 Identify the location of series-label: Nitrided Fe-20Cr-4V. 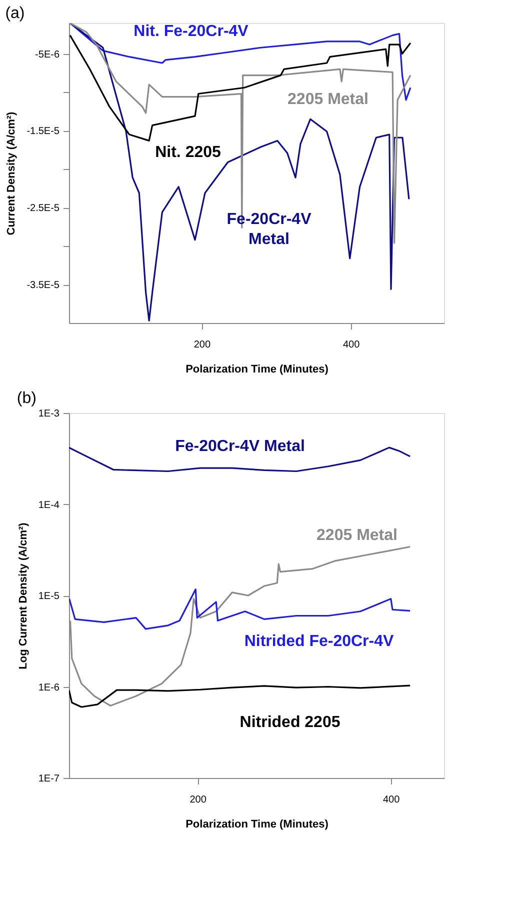
(319, 641).